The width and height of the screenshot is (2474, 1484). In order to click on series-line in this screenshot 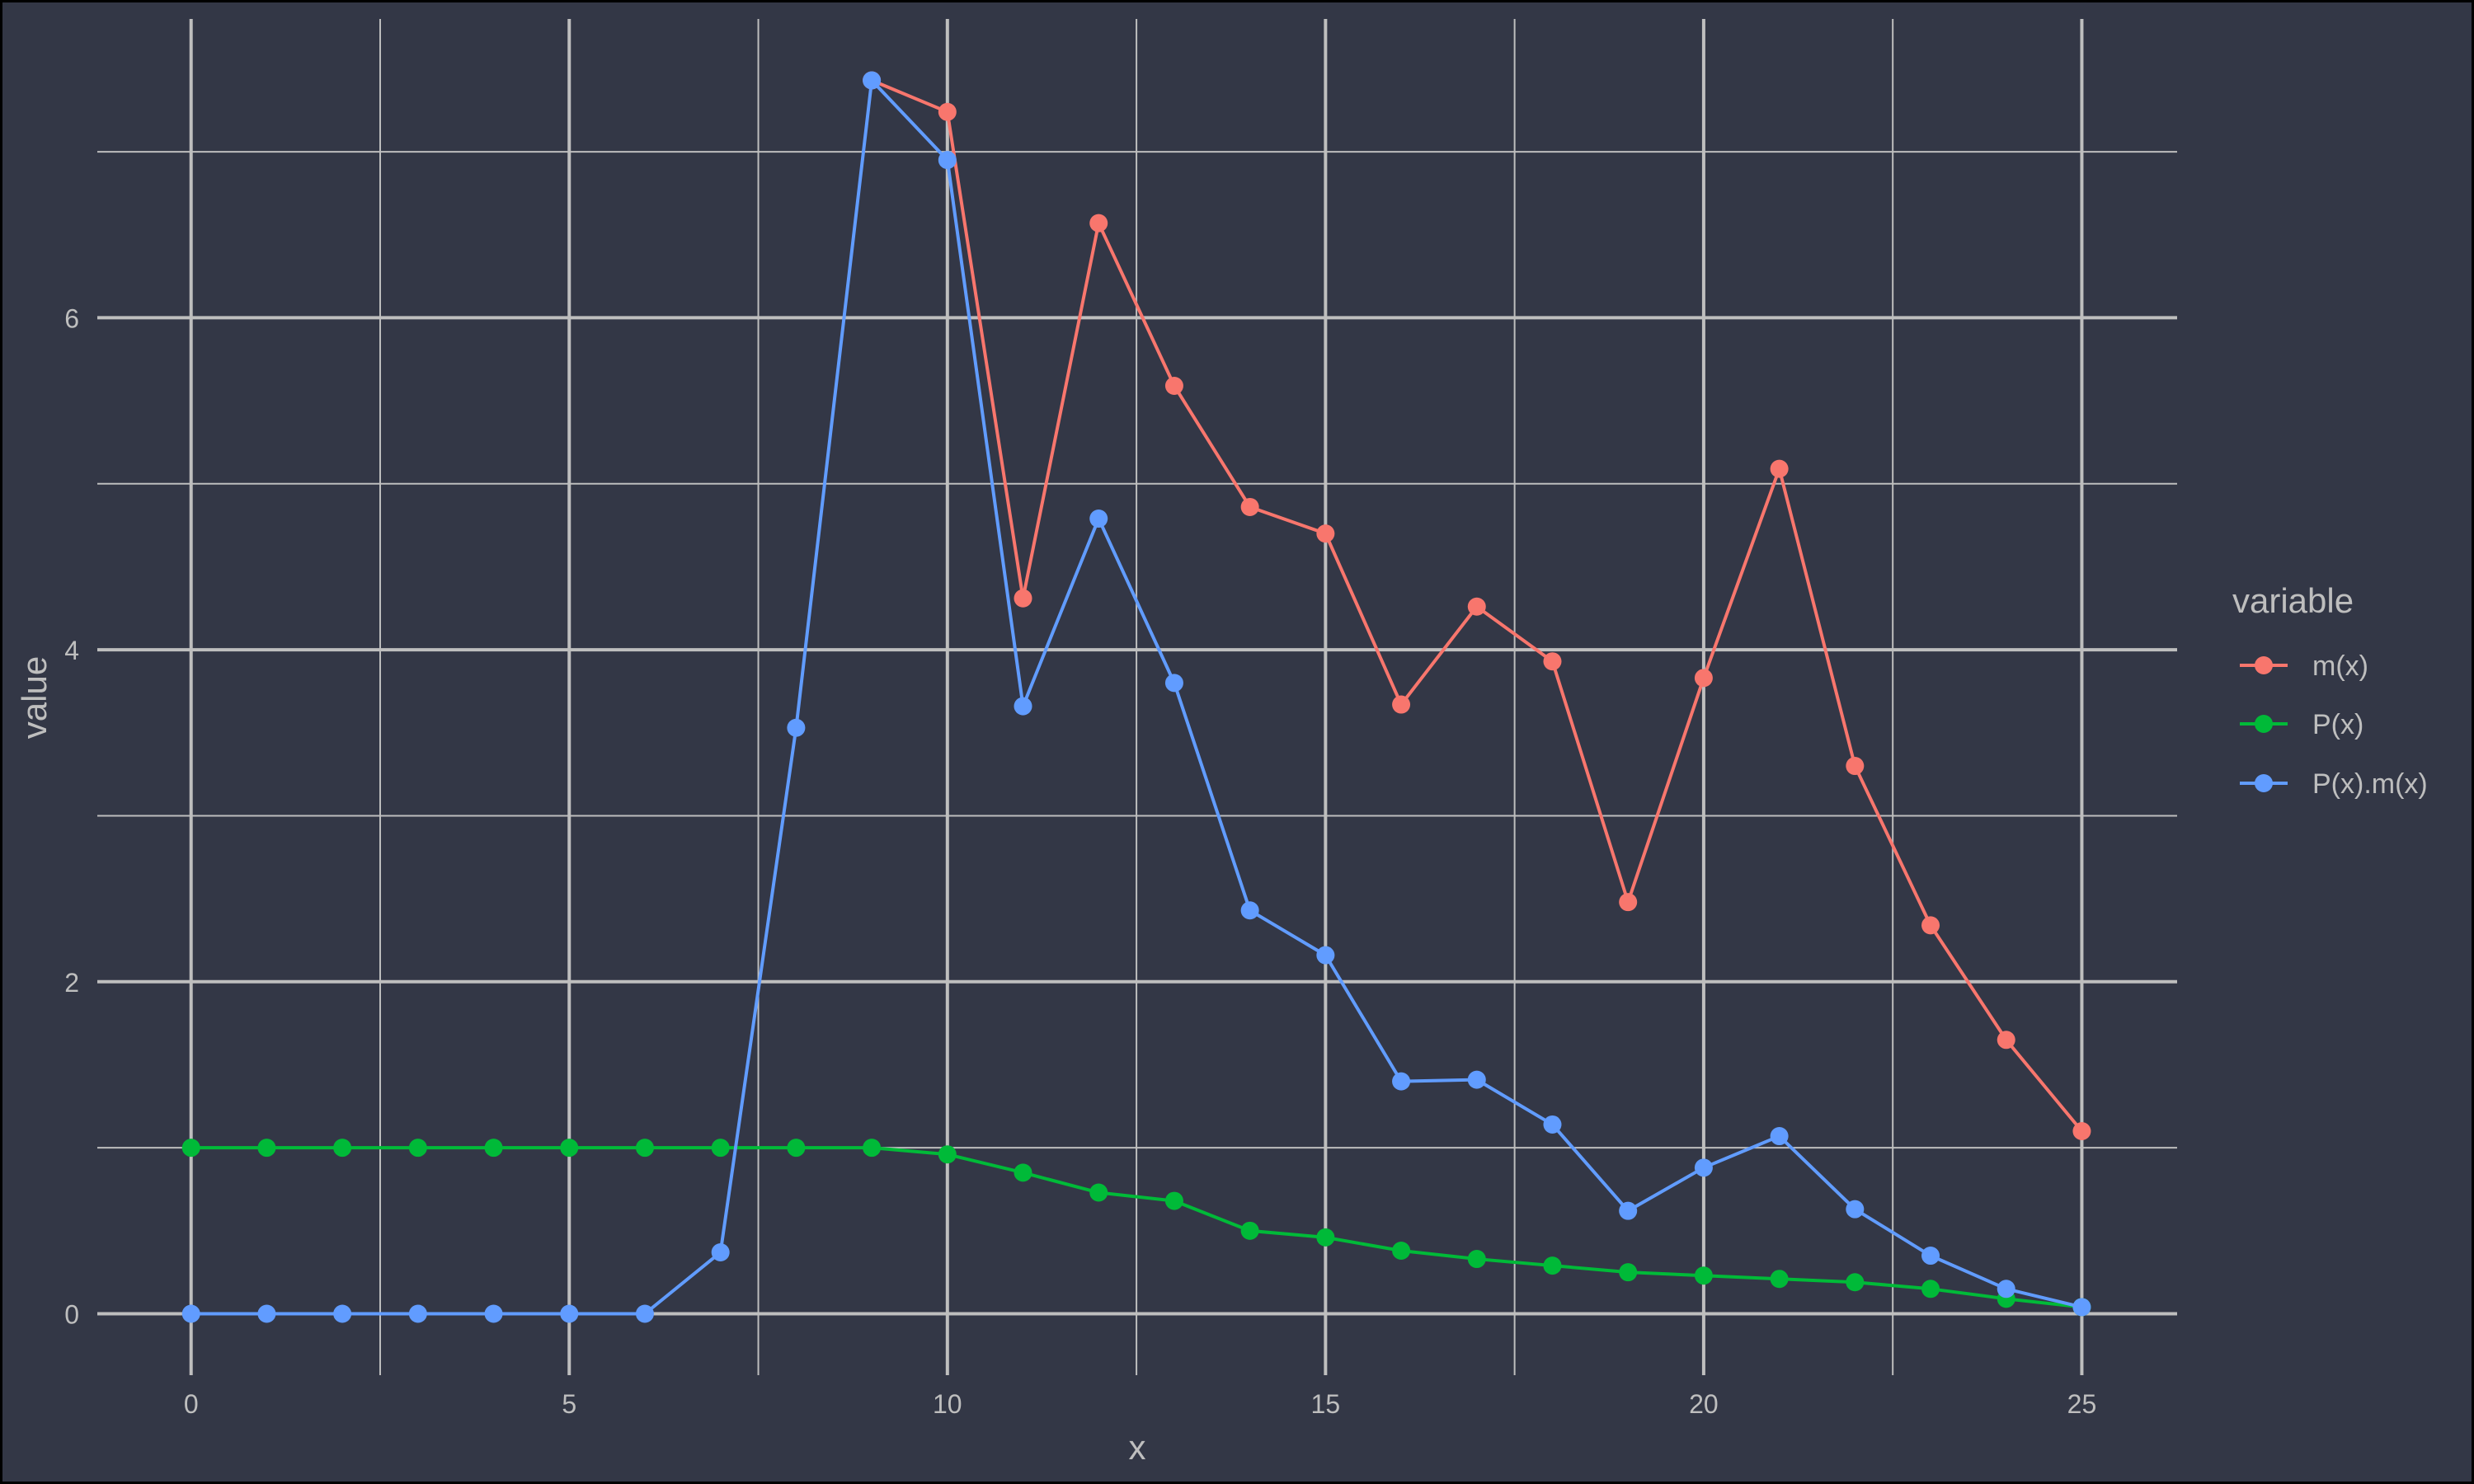, I will do `click(1136, 1227)`.